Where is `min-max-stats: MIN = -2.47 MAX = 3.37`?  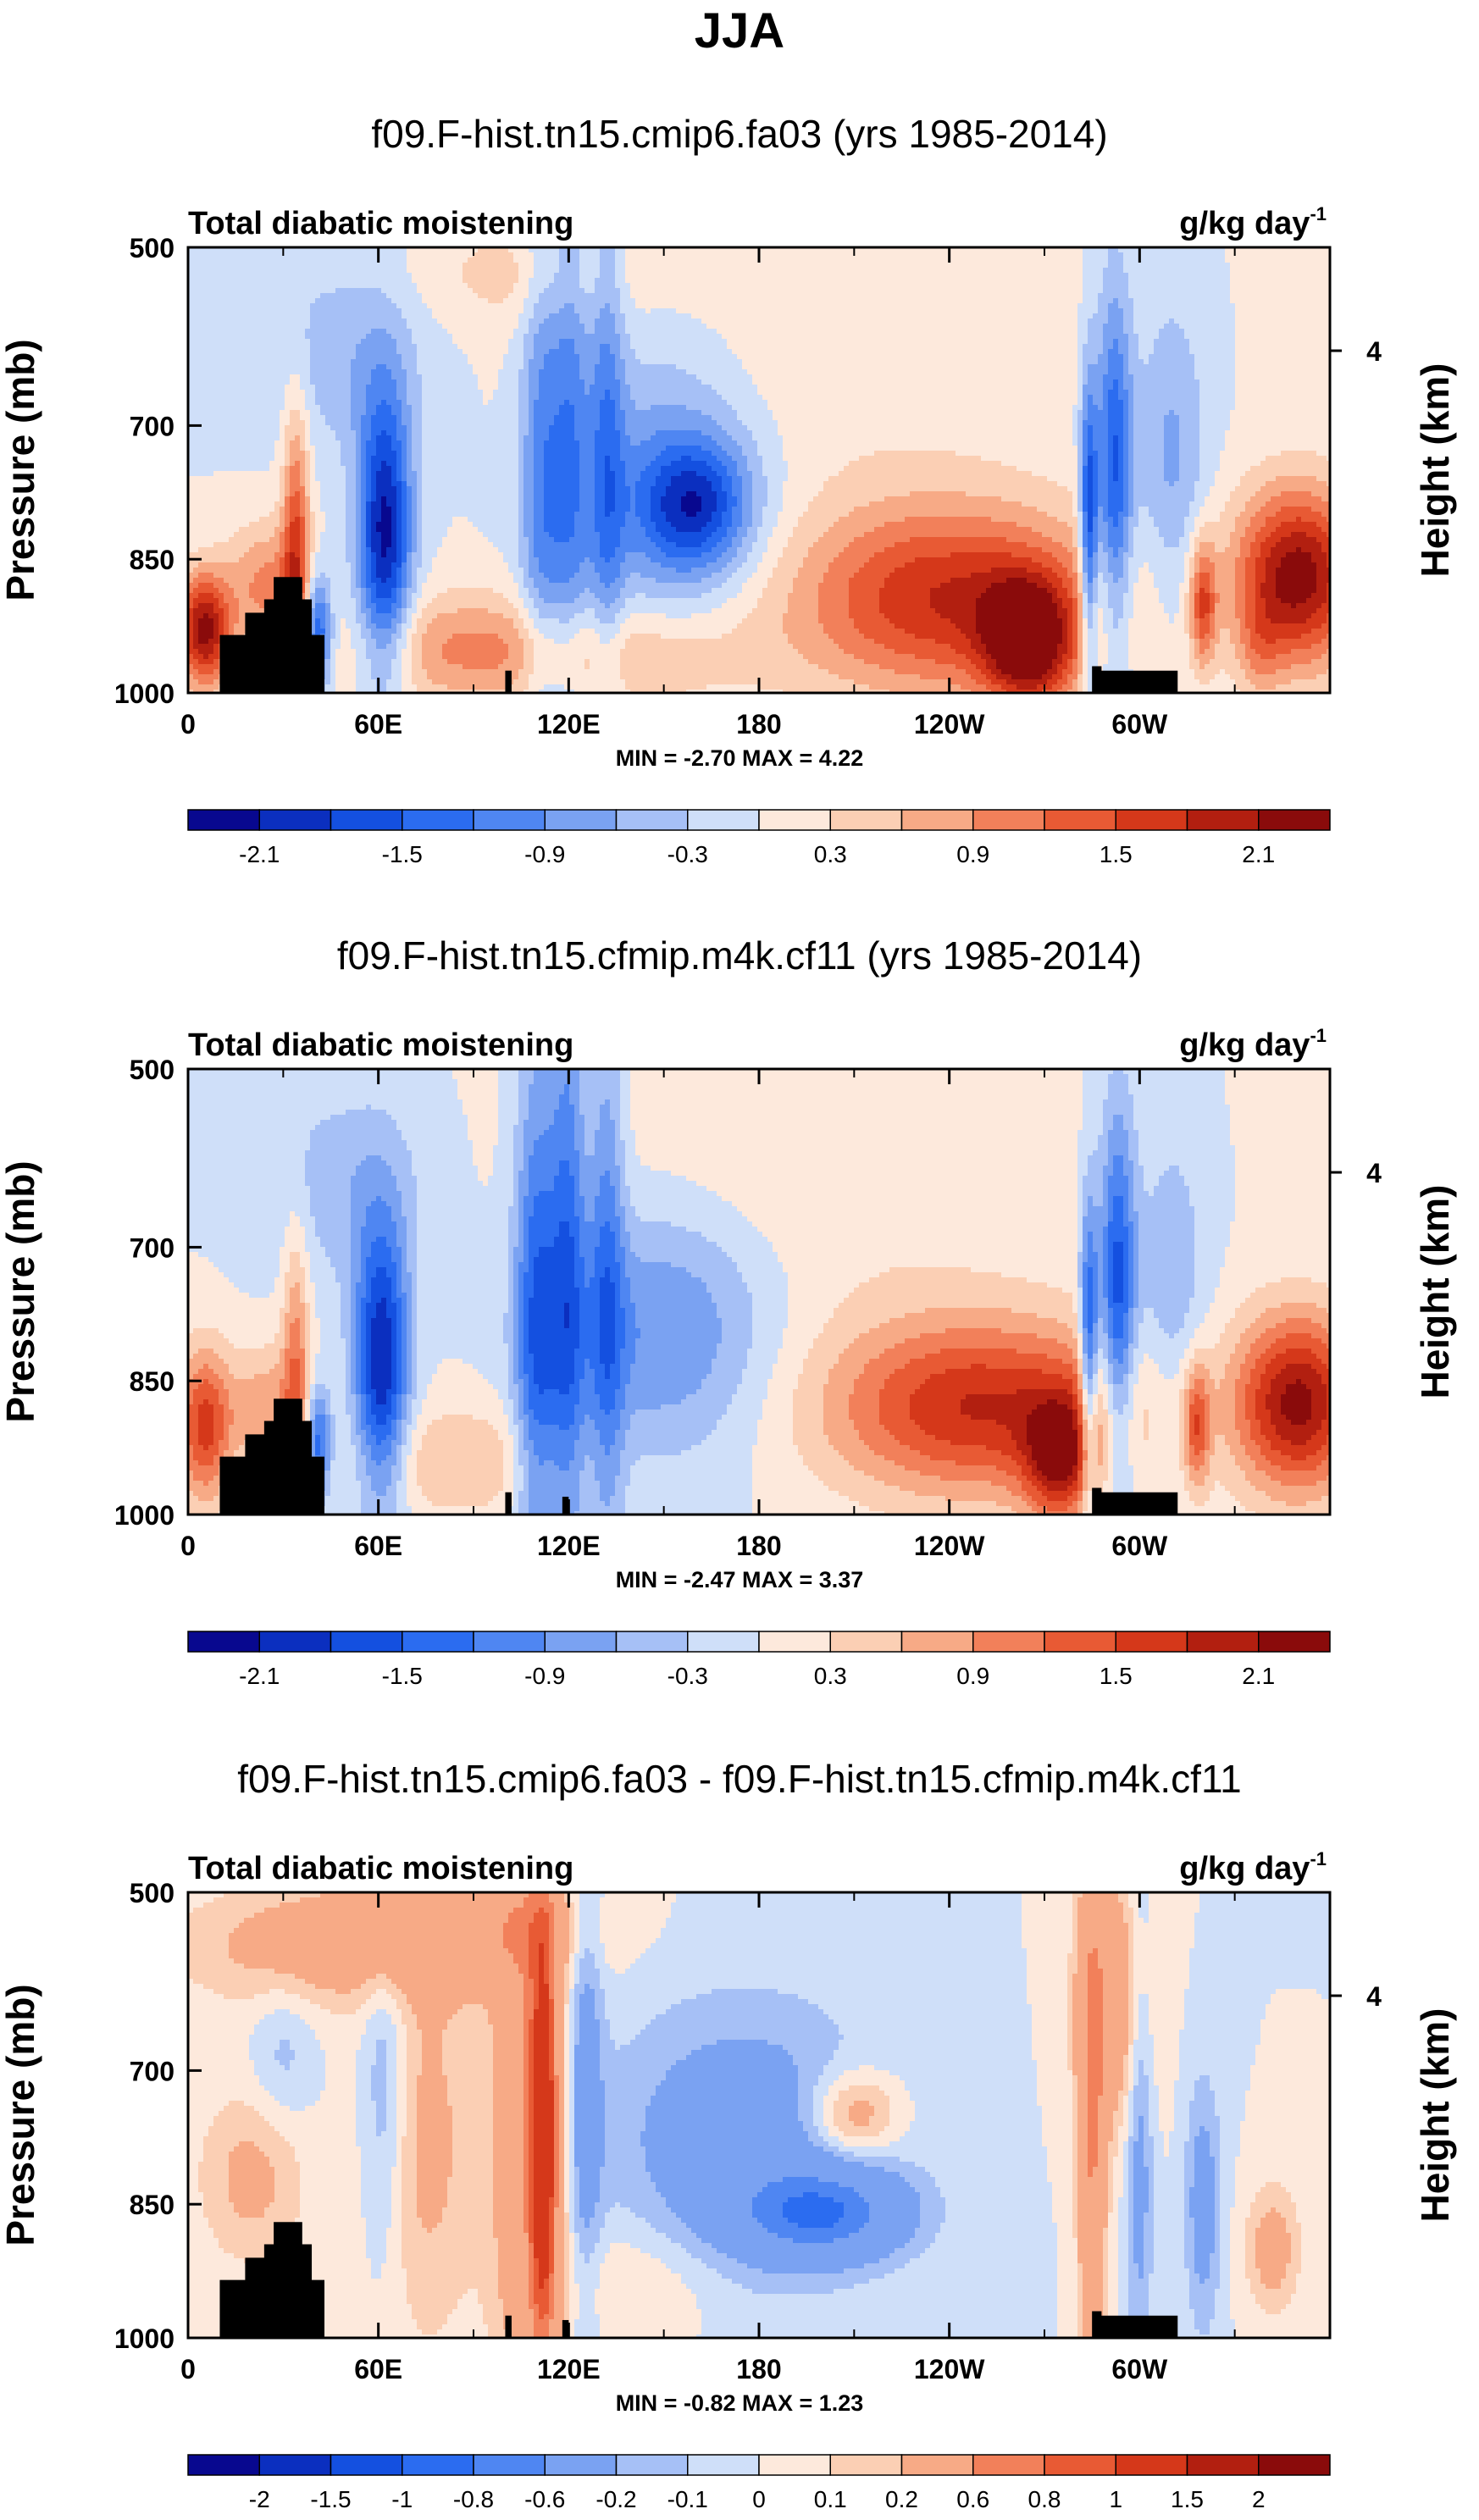
min-max-stats: MIN = -2.47 MAX = 3.37 is located at coordinates (740, 1579).